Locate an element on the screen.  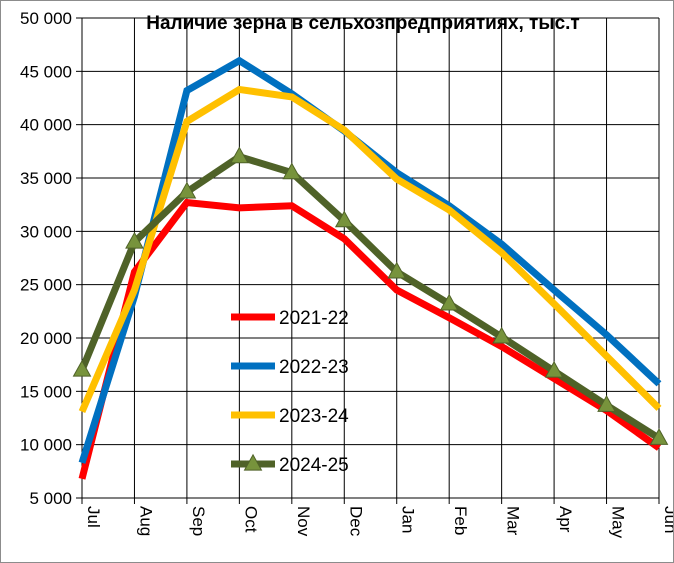
y-tick-label: 35 000 is located at coordinates (46, 178).